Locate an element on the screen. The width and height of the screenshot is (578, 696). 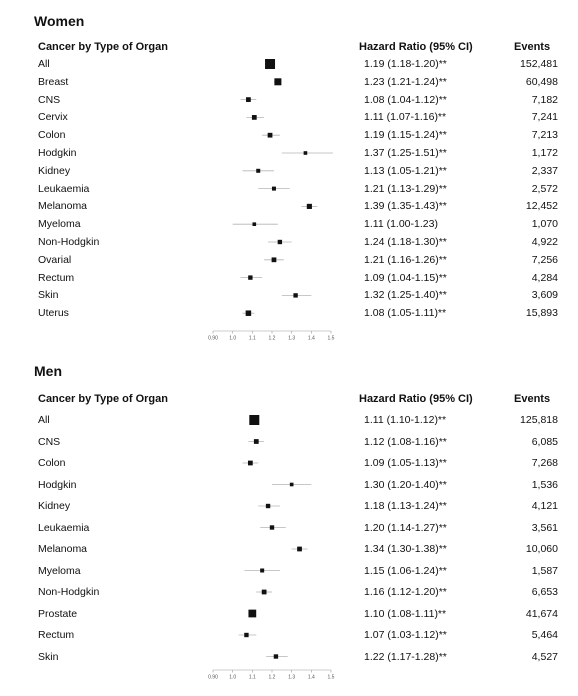
hazard-ratio-value: 1.30 (1.20-1.40)** is located at coordinates (405, 484).